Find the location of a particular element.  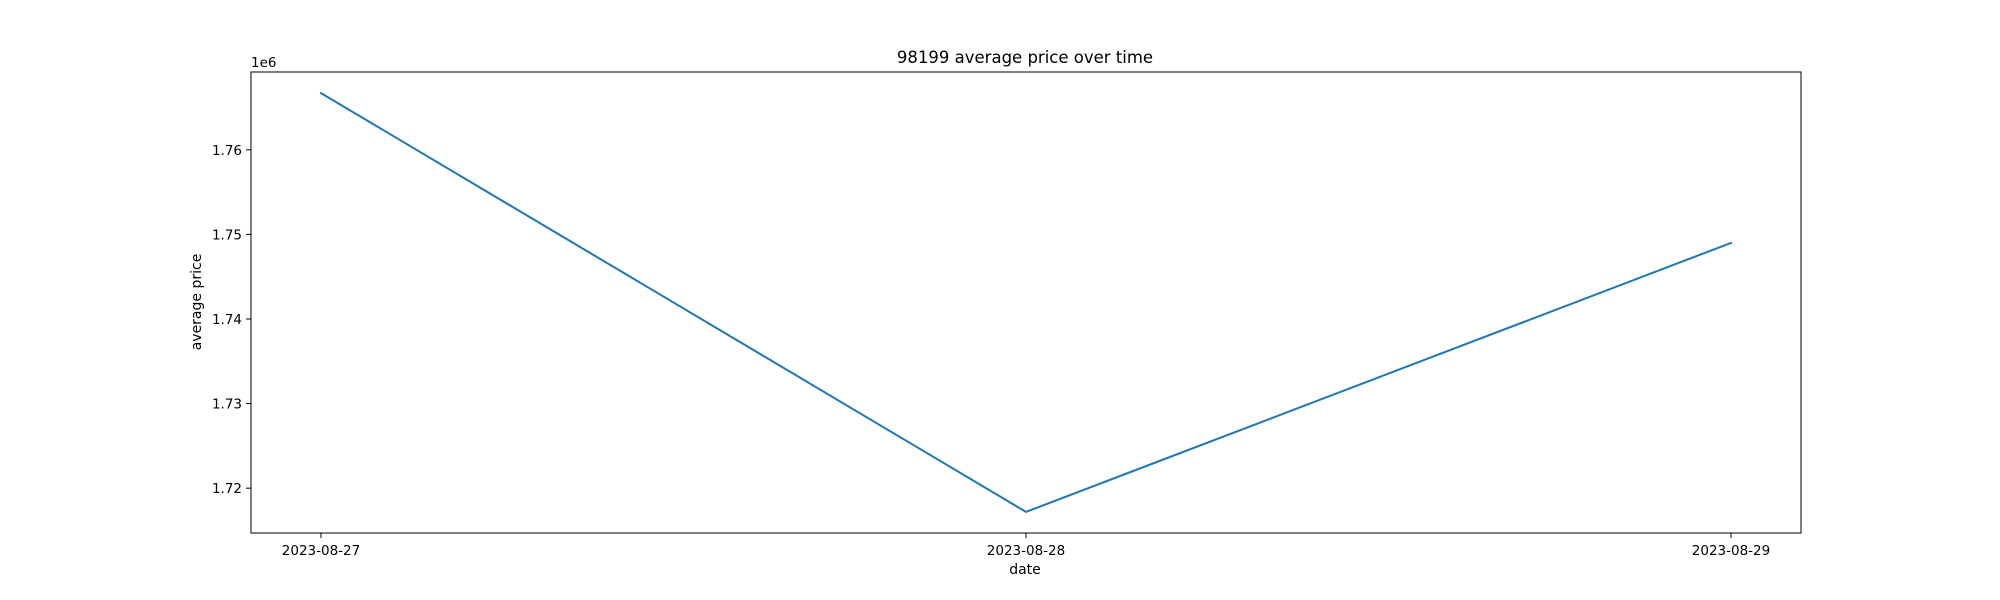

y-axis-offset-label: 1e6 is located at coordinates (263, 63).